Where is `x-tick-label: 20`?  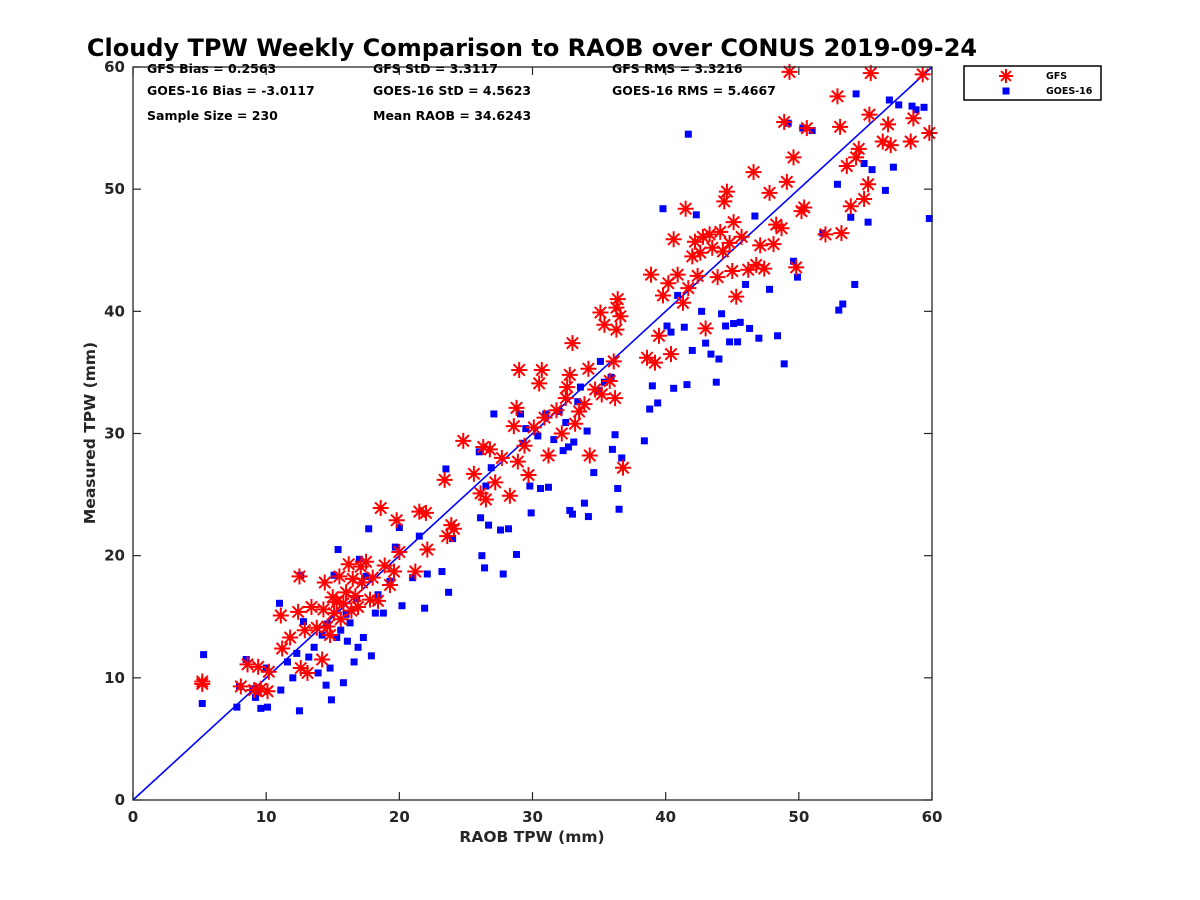
x-tick-label: 20 is located at coordinates (399, 817).